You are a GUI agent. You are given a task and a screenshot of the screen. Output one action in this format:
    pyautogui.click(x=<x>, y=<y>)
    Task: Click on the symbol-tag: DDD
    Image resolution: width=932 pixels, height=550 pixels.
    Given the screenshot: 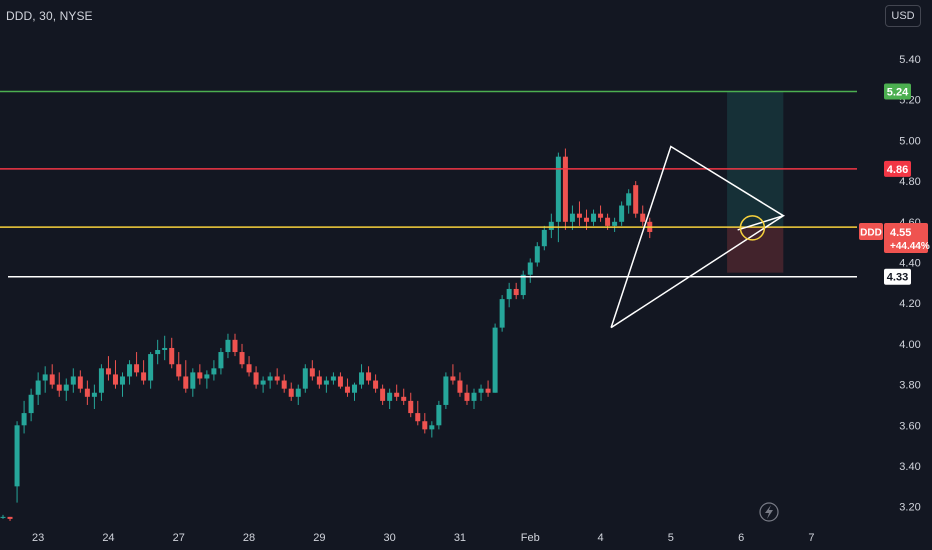 What is the action you would take?
    pyautogui.click(x=871, y=232)
    